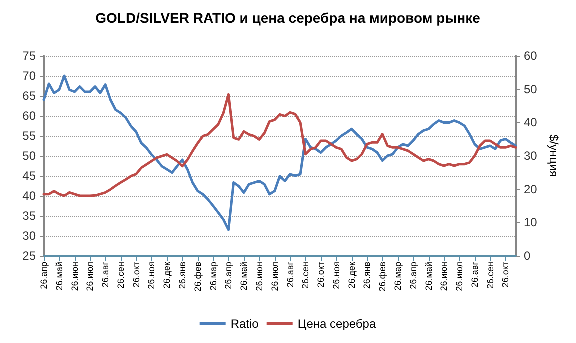  What do you see at coordinates (29, 196) in the screenshot?
I see `y-tick-label: 40` at bounding box center [29, 196].